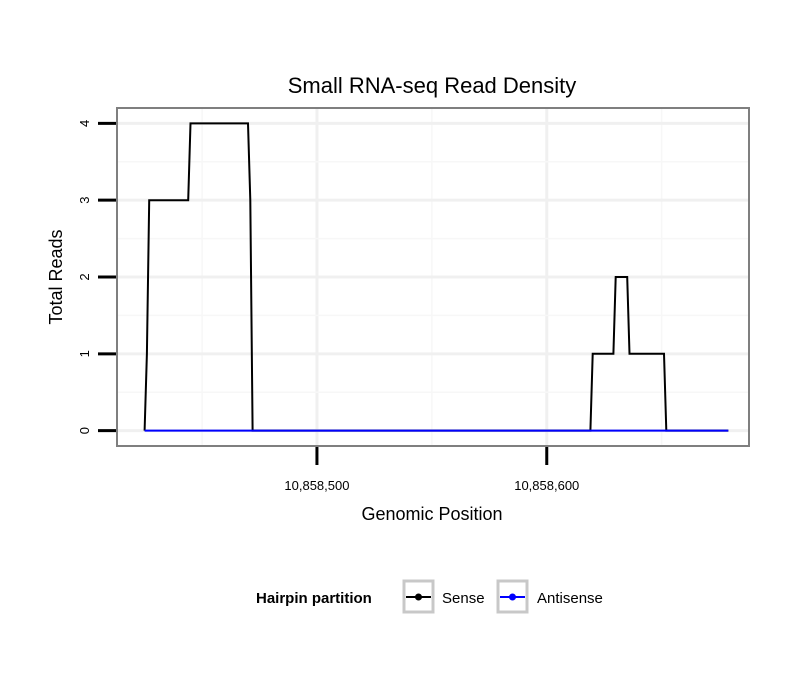 Image resolution: width=810 pixels, height=690 pixels. What do you see at coordinates (84, 123) in the screenshot?
I see `y-tick-label-4: 4` at bounding box center [84, 123].